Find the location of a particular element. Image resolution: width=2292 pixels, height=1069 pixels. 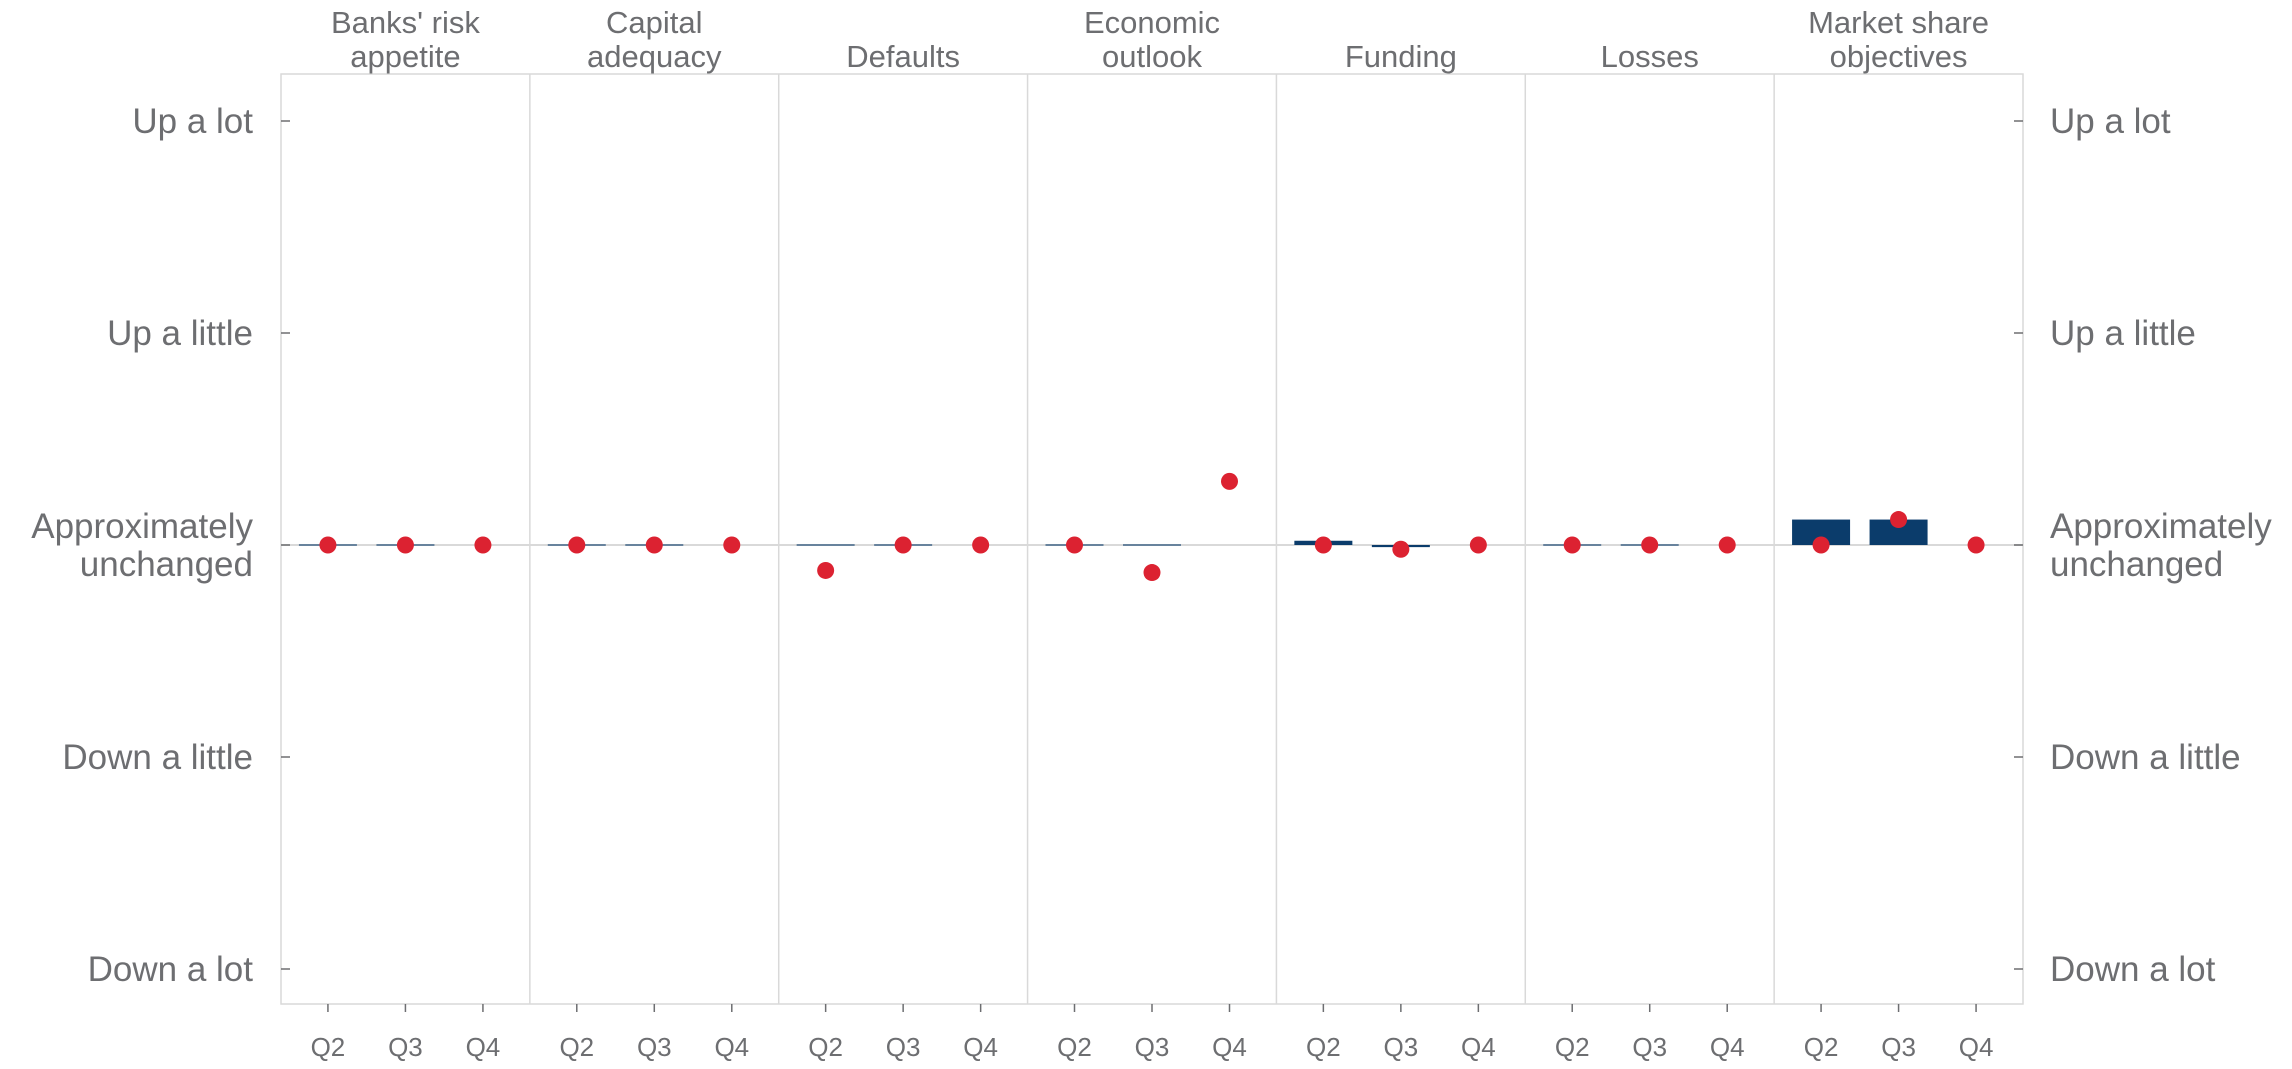

y-label-right: unchanged is located at coordinates (2136, 564).